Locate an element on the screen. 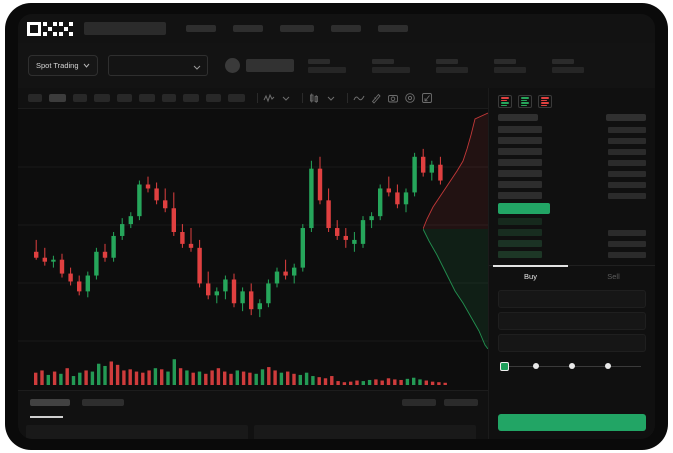 Image resolution: width=673 pixels, height=453 pixels. stat-change-24h is located at coordinates (390, 65).